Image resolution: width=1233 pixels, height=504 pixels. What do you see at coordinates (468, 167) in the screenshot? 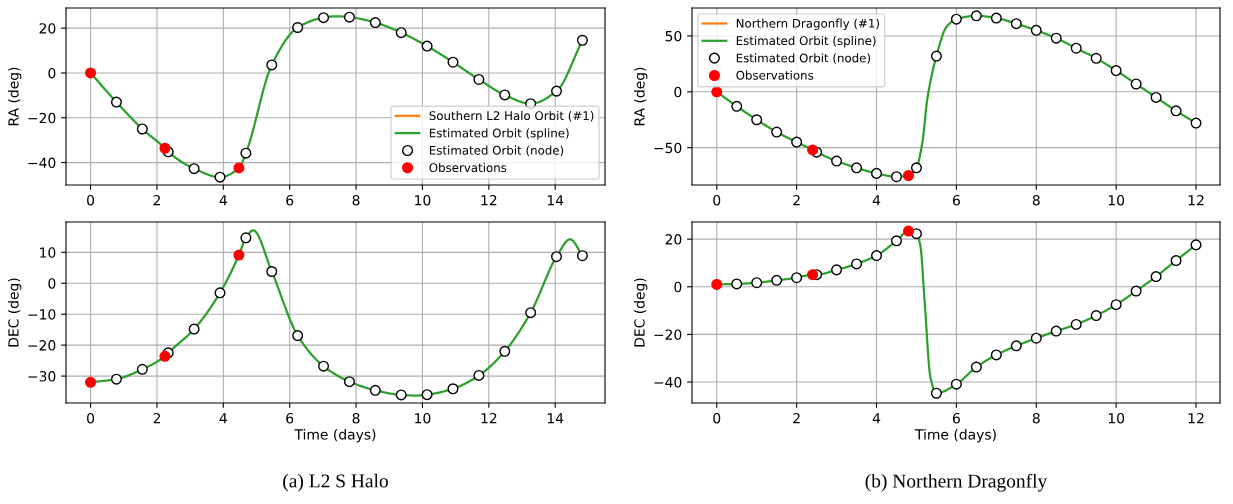
I see `legend-label: Observations` at bounding box center [468, 167].